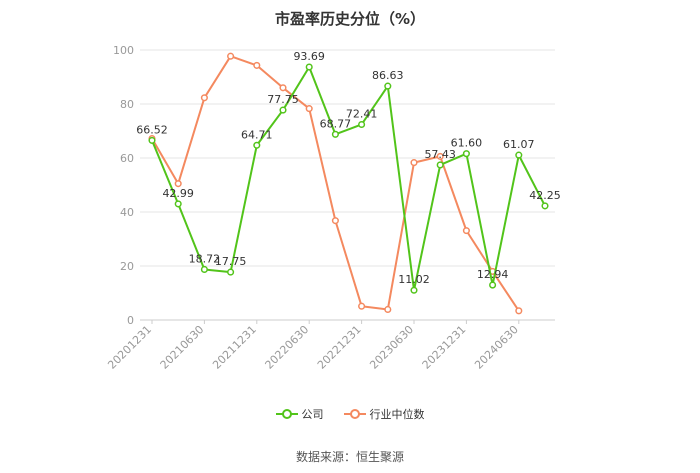 The image size is (700, 473). Describe the element at coordinates (127, 266) in the screenshot. I see `y-tick-label: 20` at that location.